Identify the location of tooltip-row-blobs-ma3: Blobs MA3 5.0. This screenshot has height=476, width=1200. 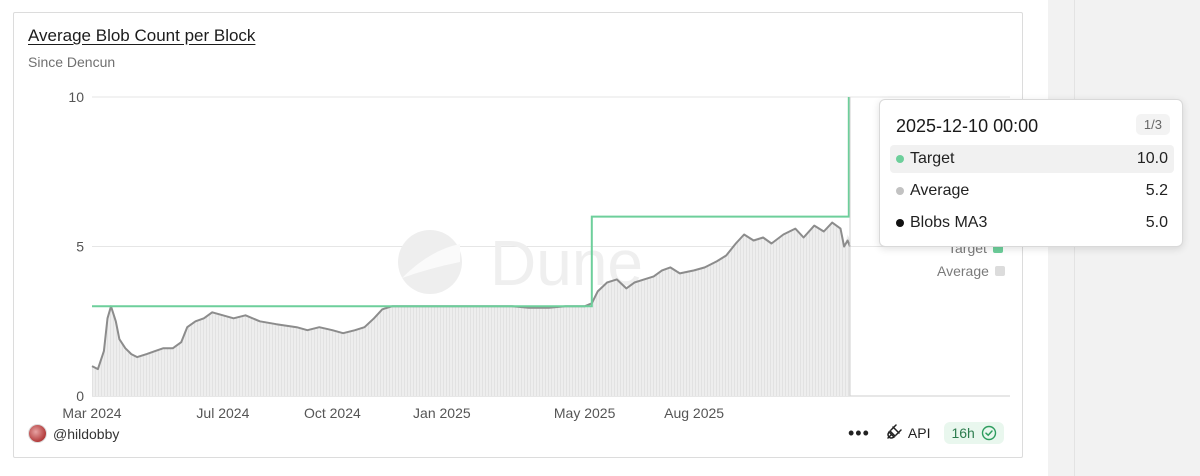
(1032, 223).